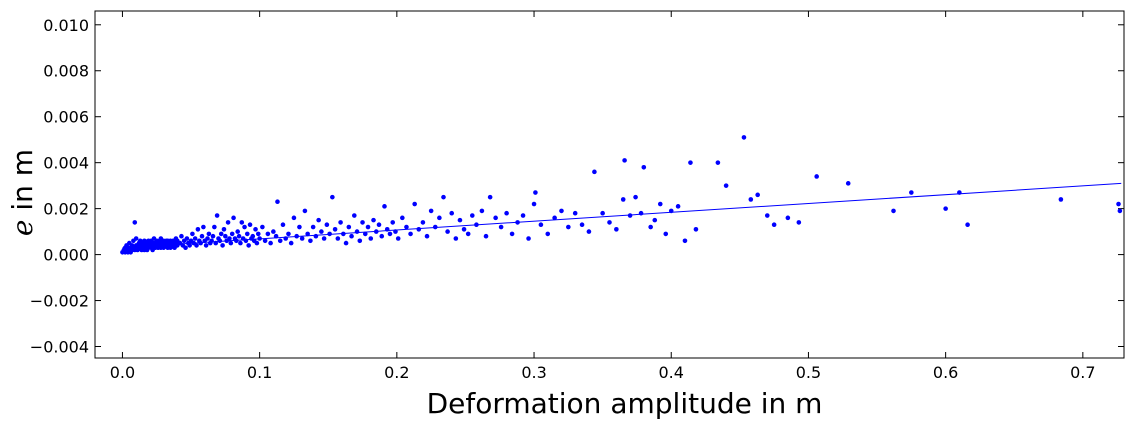 The height and width of the screenshot is (422, 1126). What do you see at coordinates (66, 25) in the screenshot?
I see `y-tick-label: 0.010` at bounding box center [66, 25].